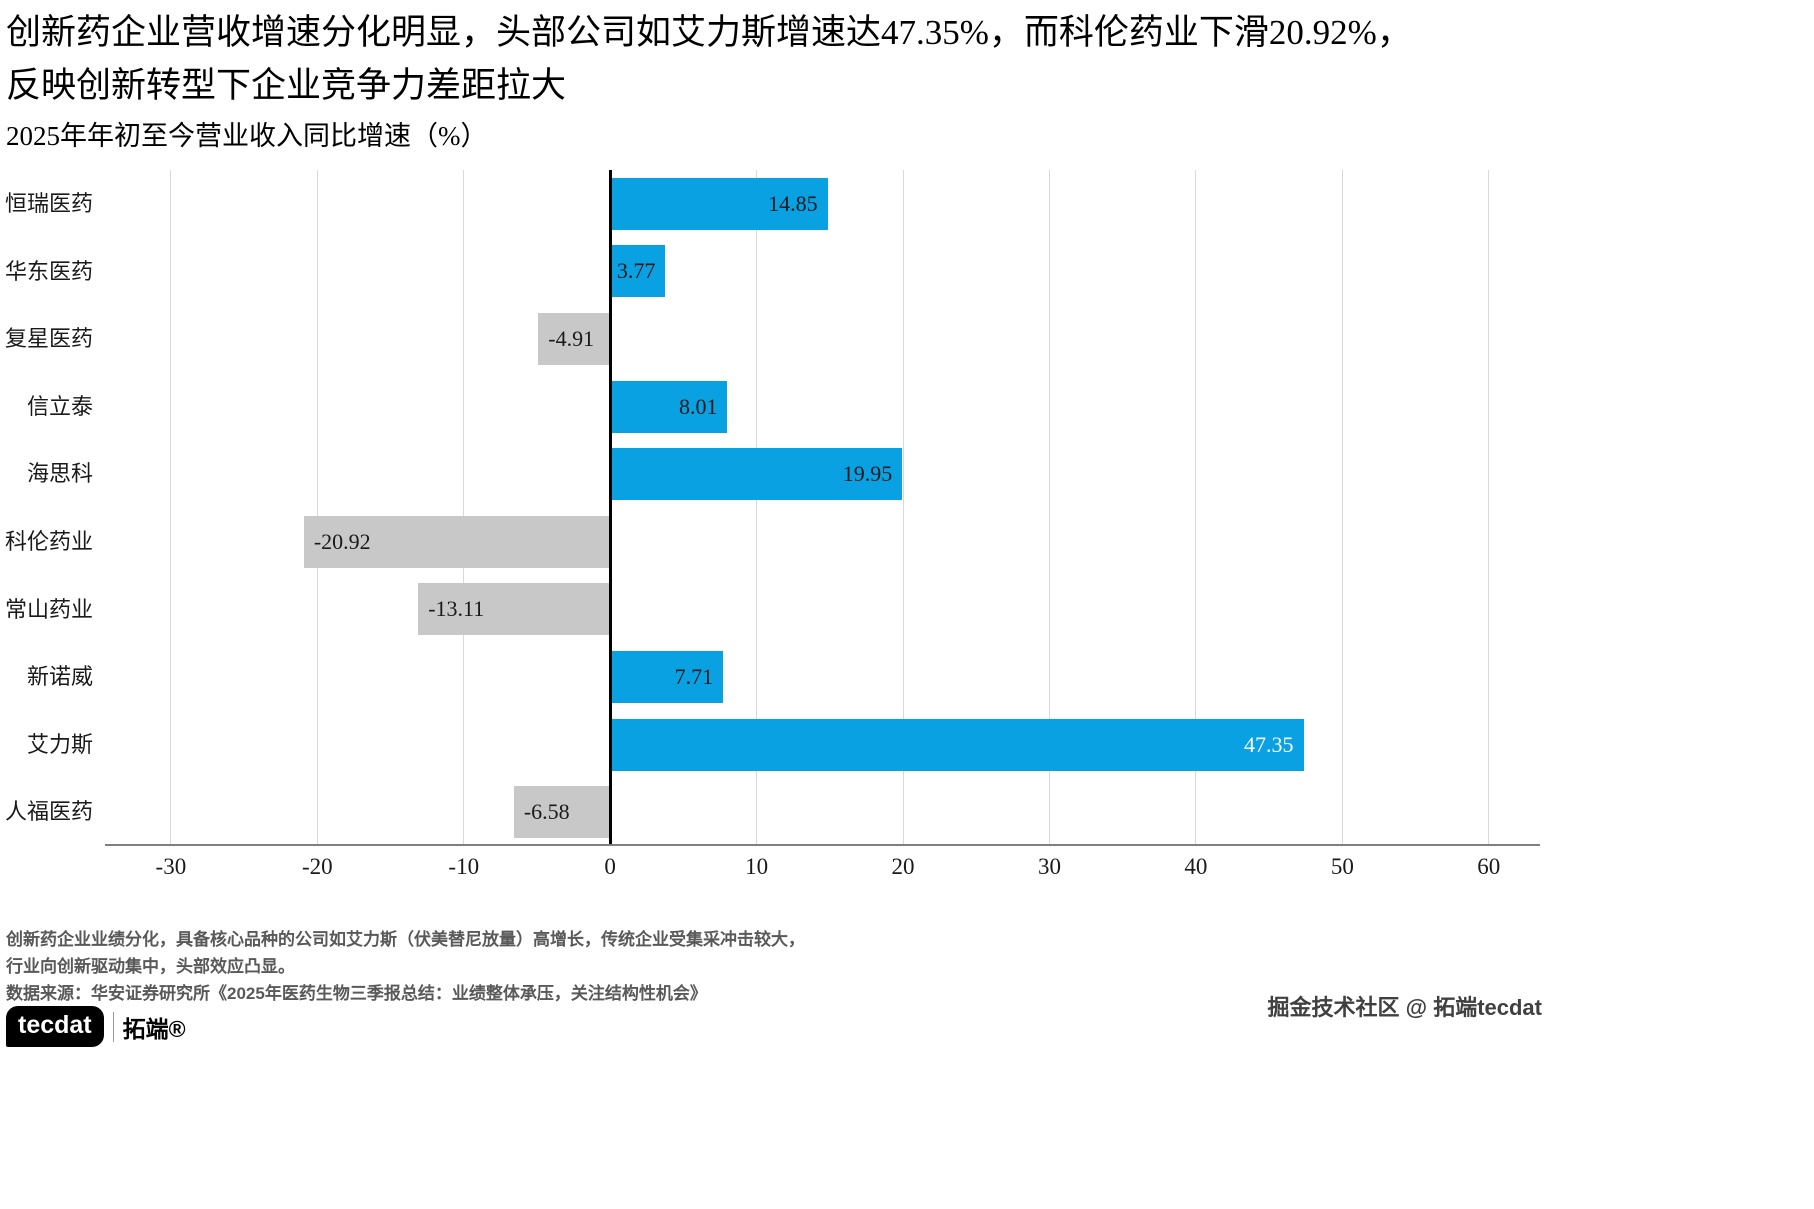 The width and height of the screenshot is (1814, 1209). What do you see at coordinates (1049, 866) in the screenshot?
I see `x-tick-label: 30` at bounding box center [1049, 866].